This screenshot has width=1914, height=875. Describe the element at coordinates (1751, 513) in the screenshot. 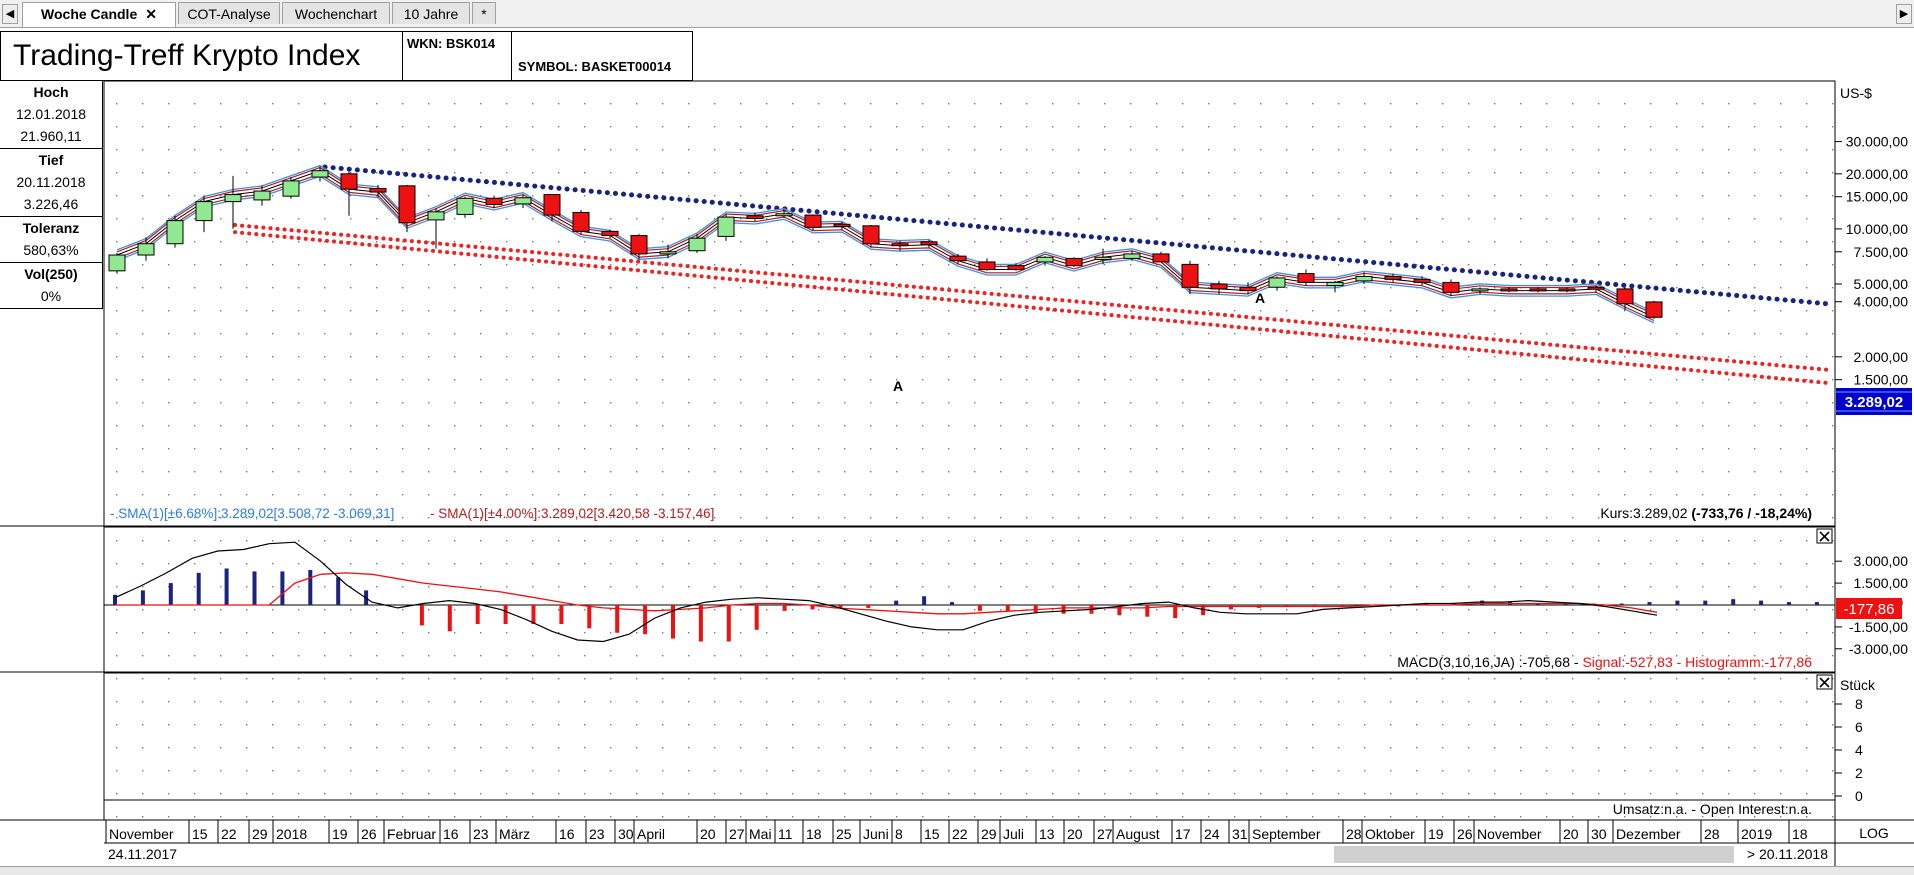

I see `kurs-change: (-733,76 / -18,24%)` at that location.